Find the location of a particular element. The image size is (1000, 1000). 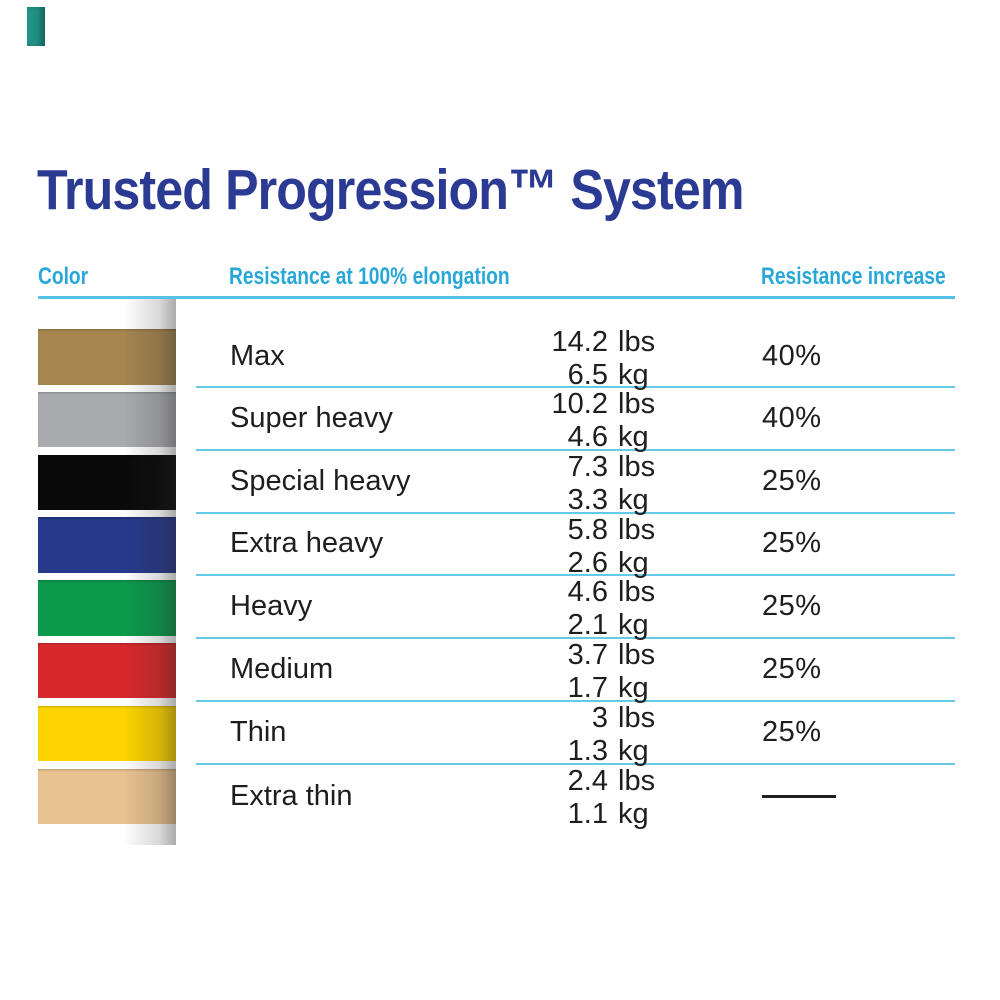

level-label: Max is located at coordinates (257, 355).